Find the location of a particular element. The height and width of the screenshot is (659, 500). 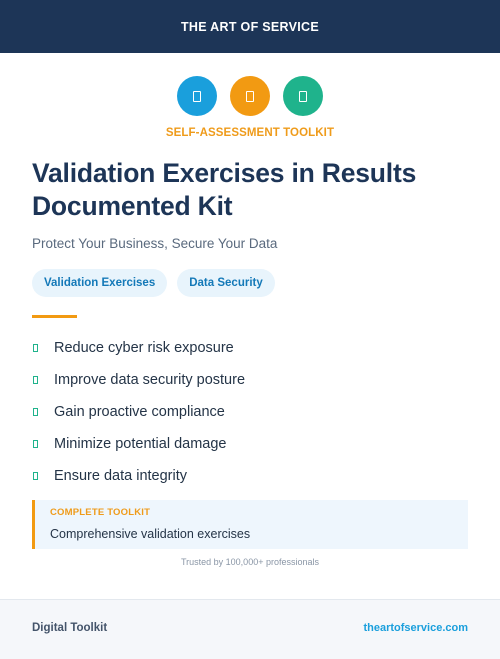

doc-icon-orange is located at coordinates (250, 96).